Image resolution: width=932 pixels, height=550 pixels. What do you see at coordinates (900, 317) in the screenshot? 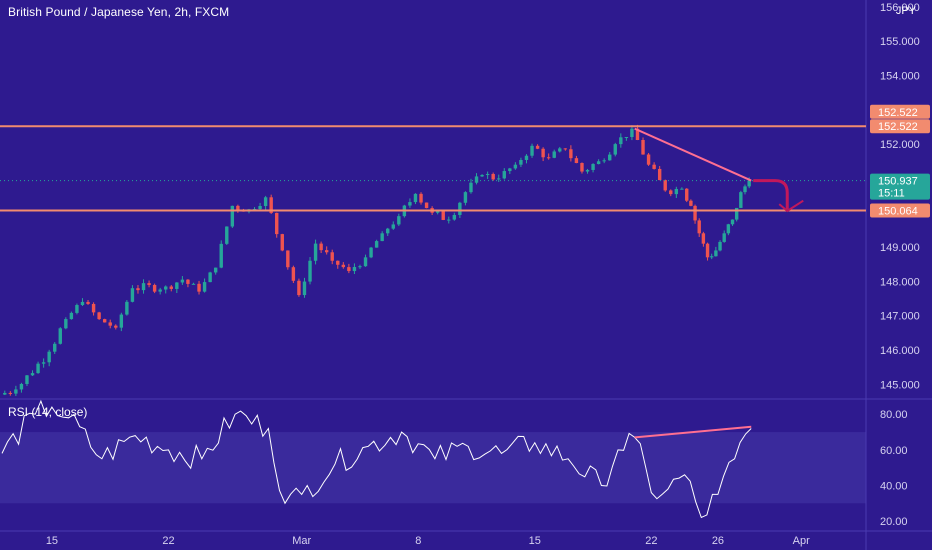
I see `price-tick-label: 147.000` at bounding box center [900, 317].